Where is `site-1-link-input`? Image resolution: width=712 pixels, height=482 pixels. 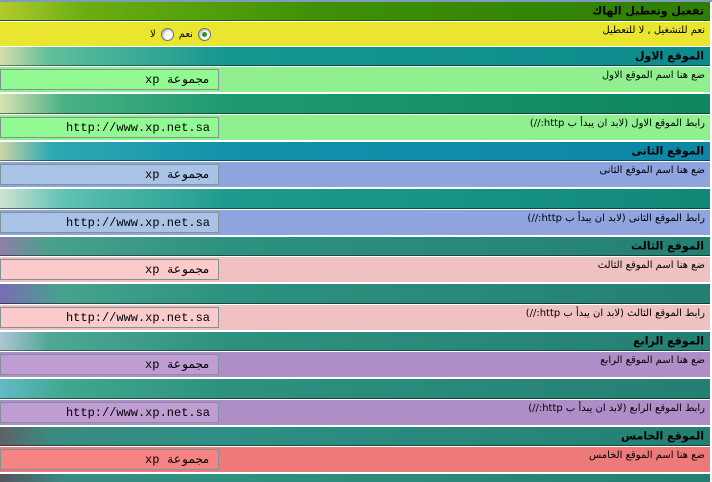
site-1-link-input is located at coordinates (109, 127).